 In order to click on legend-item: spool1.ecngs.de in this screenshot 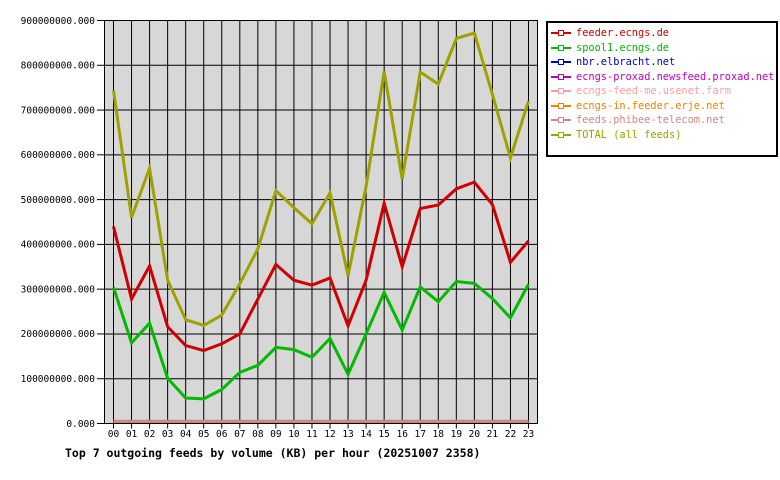, I will do `click(662, 48)`.